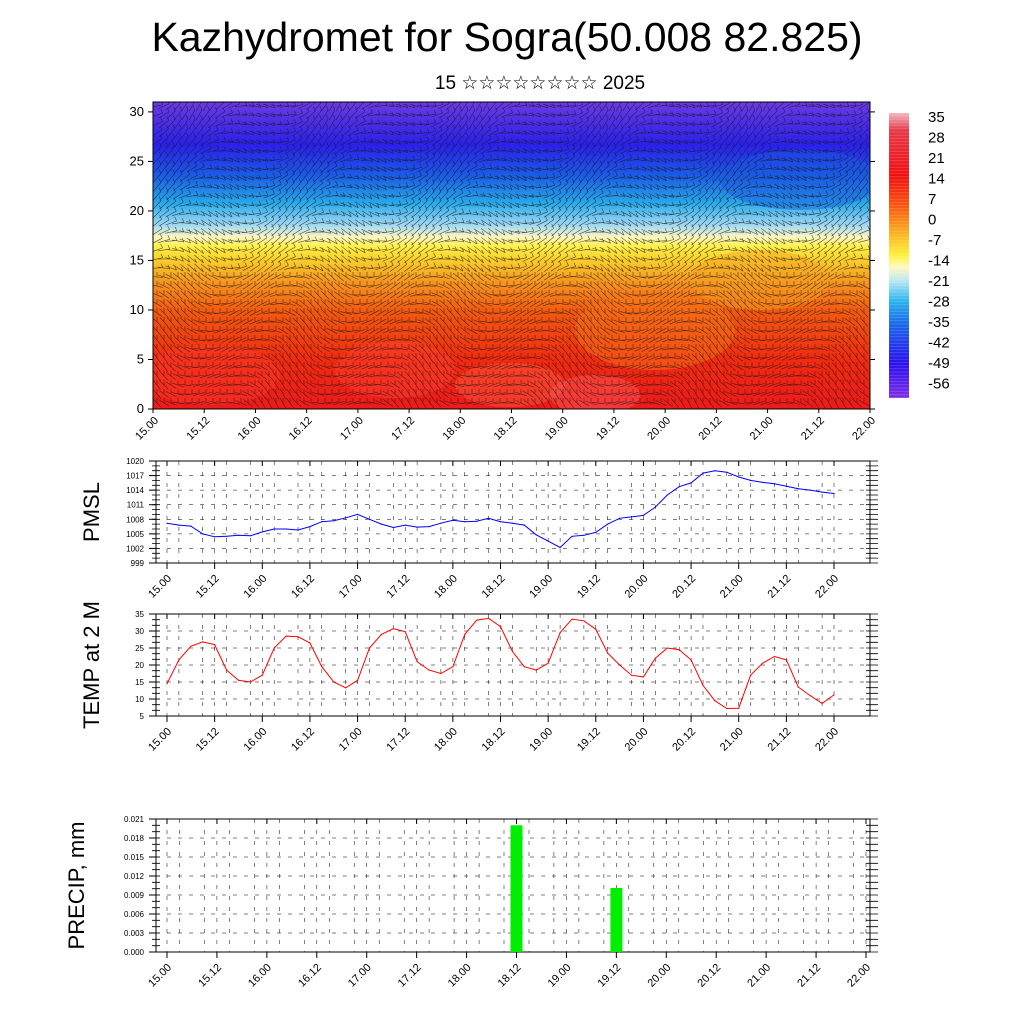 The image size is (1024, 1024). I want to click on panel-grid, so click(513, 885).